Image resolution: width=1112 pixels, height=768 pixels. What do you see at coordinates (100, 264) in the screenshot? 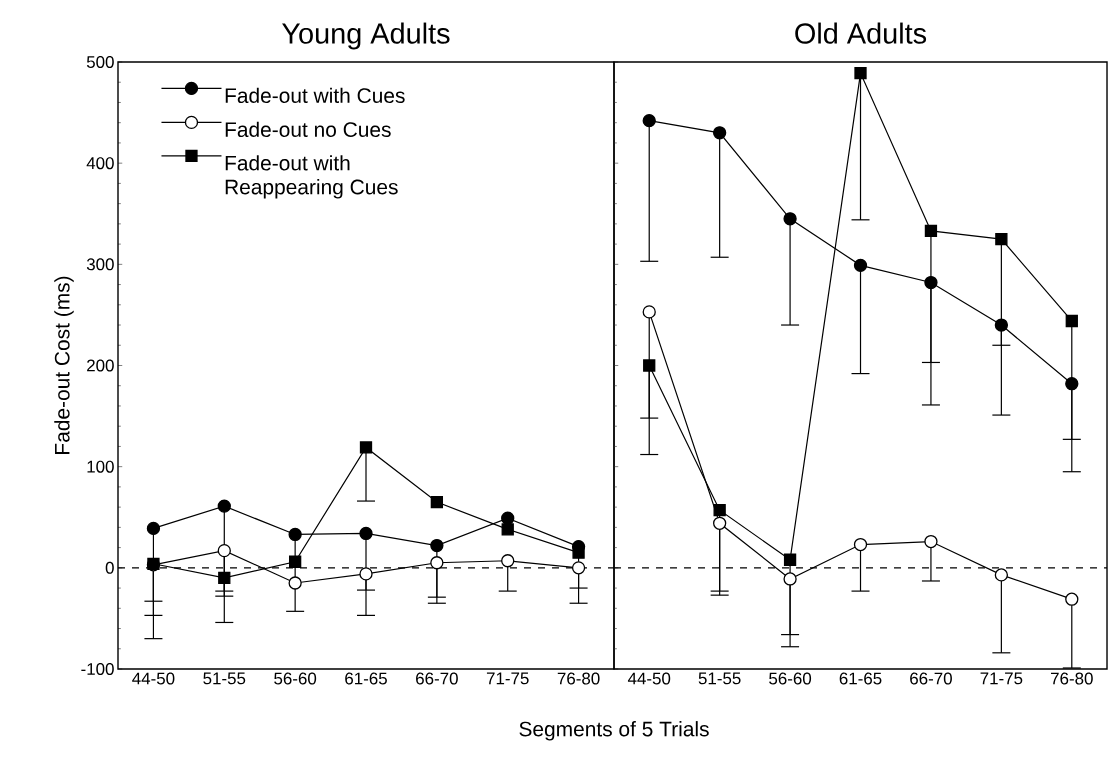
I see `y-tick-label: 300` at bounding box center [100, 264].